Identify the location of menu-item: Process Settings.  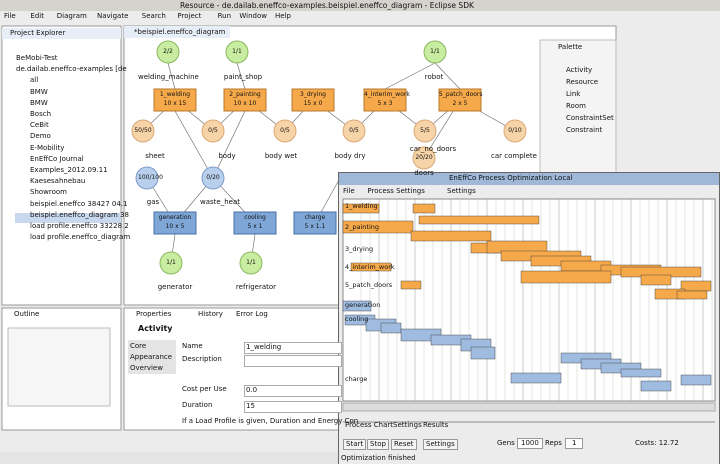
(396, 191).